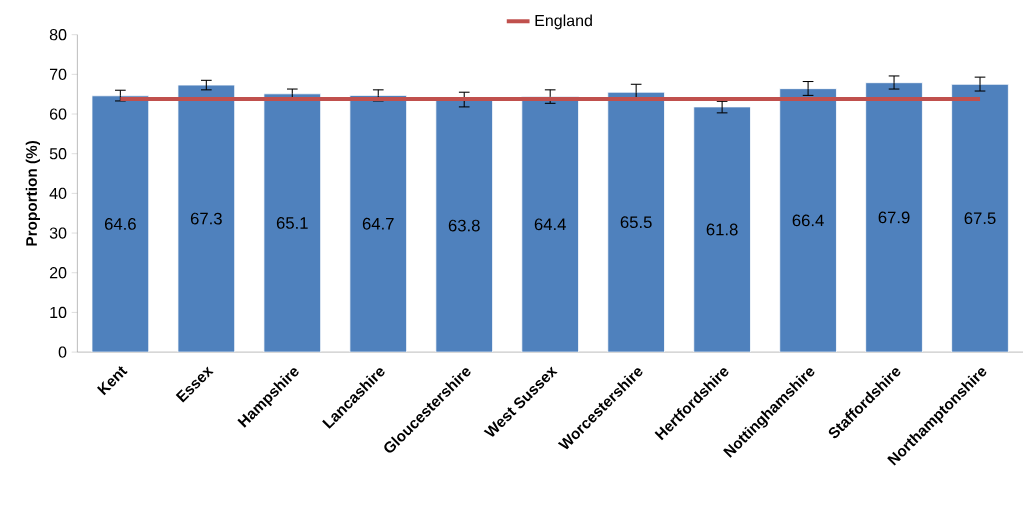 The height and width of the screenshot is (509, 1027). What do you see at coordinates (58, 114) in the screenshot?
I see `y-tick-label: 60` at bounding box center [58, 114].